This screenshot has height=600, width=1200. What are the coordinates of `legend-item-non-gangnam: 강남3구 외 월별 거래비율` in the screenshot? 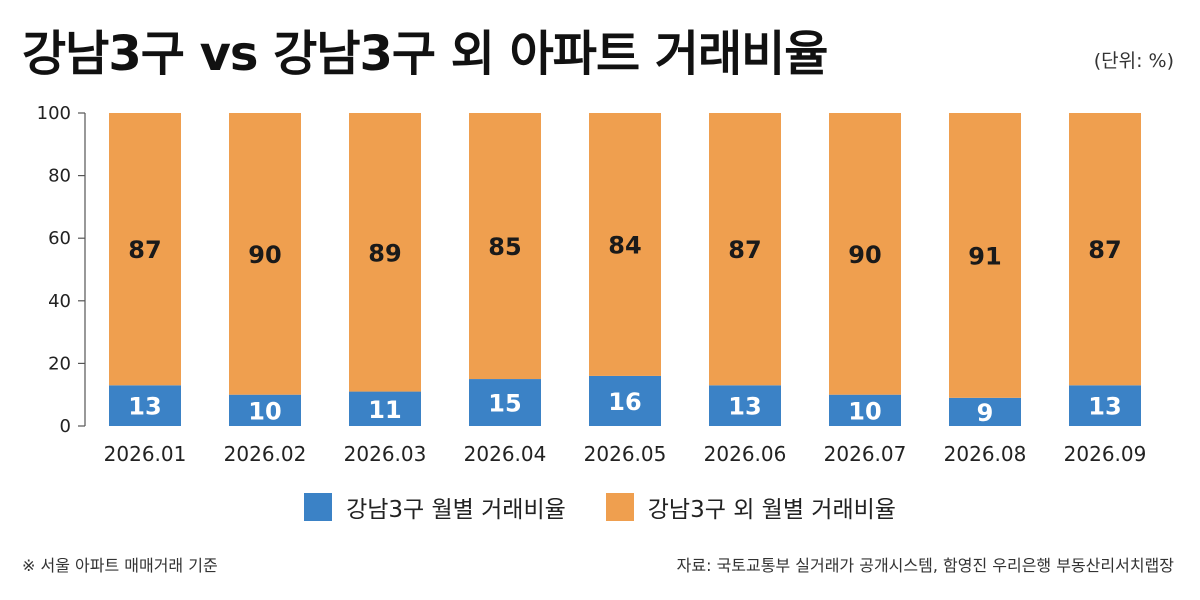 It's located at (750, 507).